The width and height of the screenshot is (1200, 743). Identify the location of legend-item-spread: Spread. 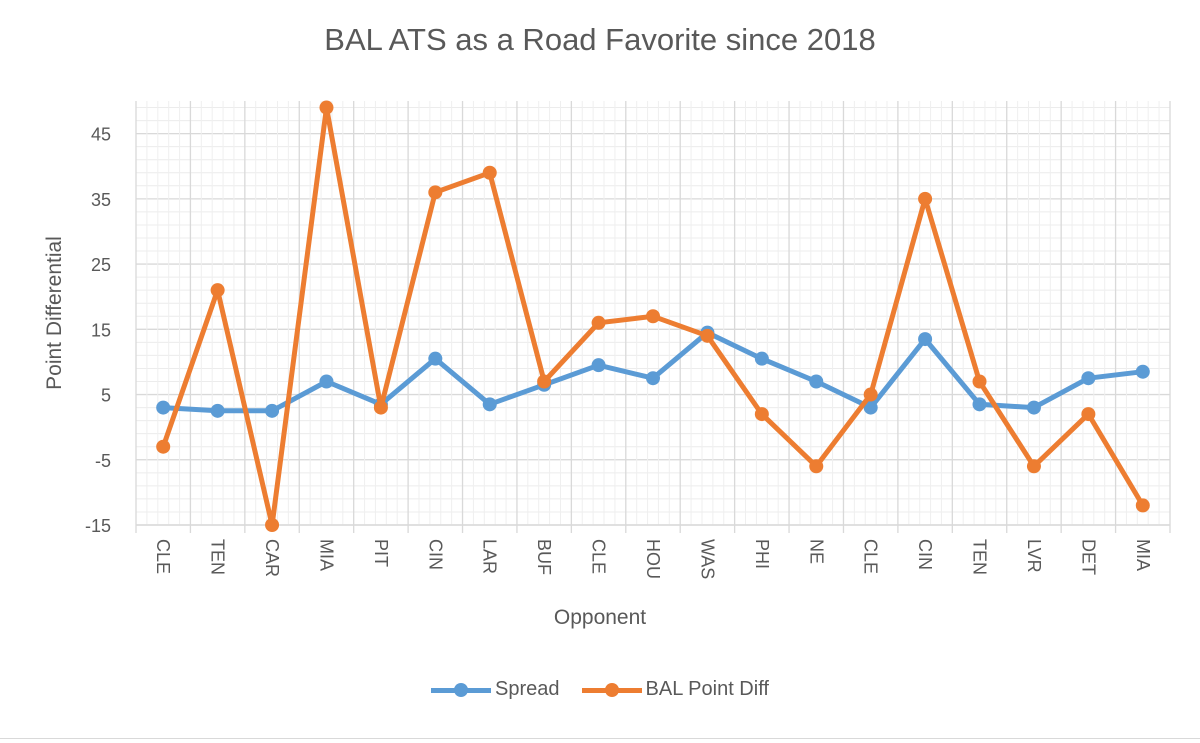
(495, 689).